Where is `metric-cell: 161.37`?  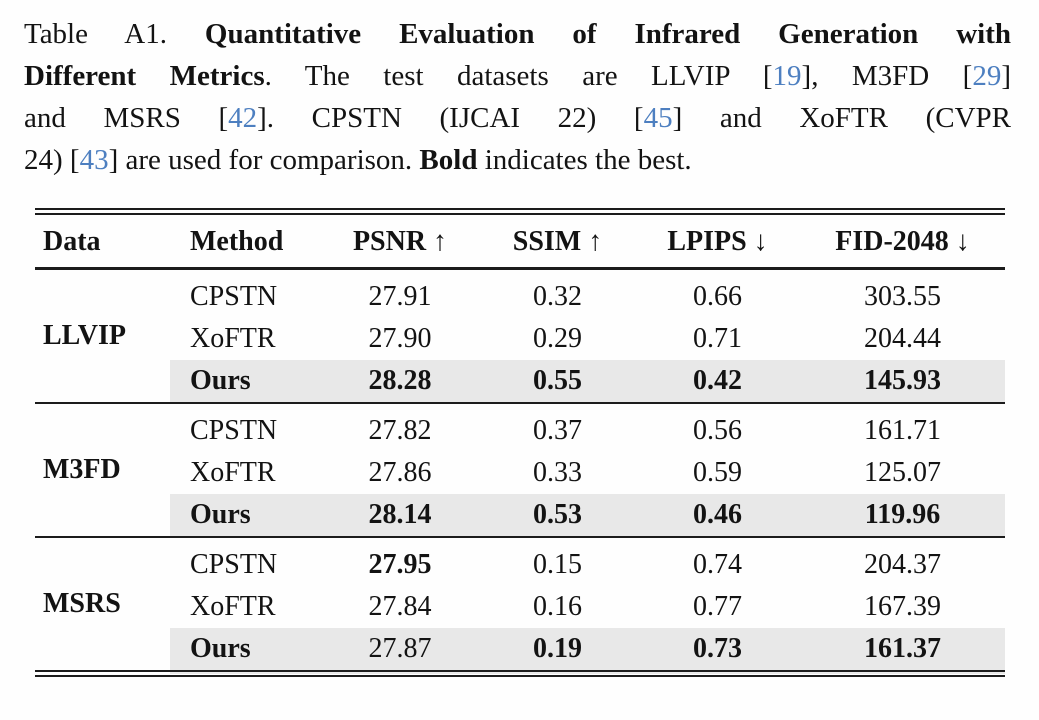 metric-cell: 161.37 is located at coordinates (902, 652).